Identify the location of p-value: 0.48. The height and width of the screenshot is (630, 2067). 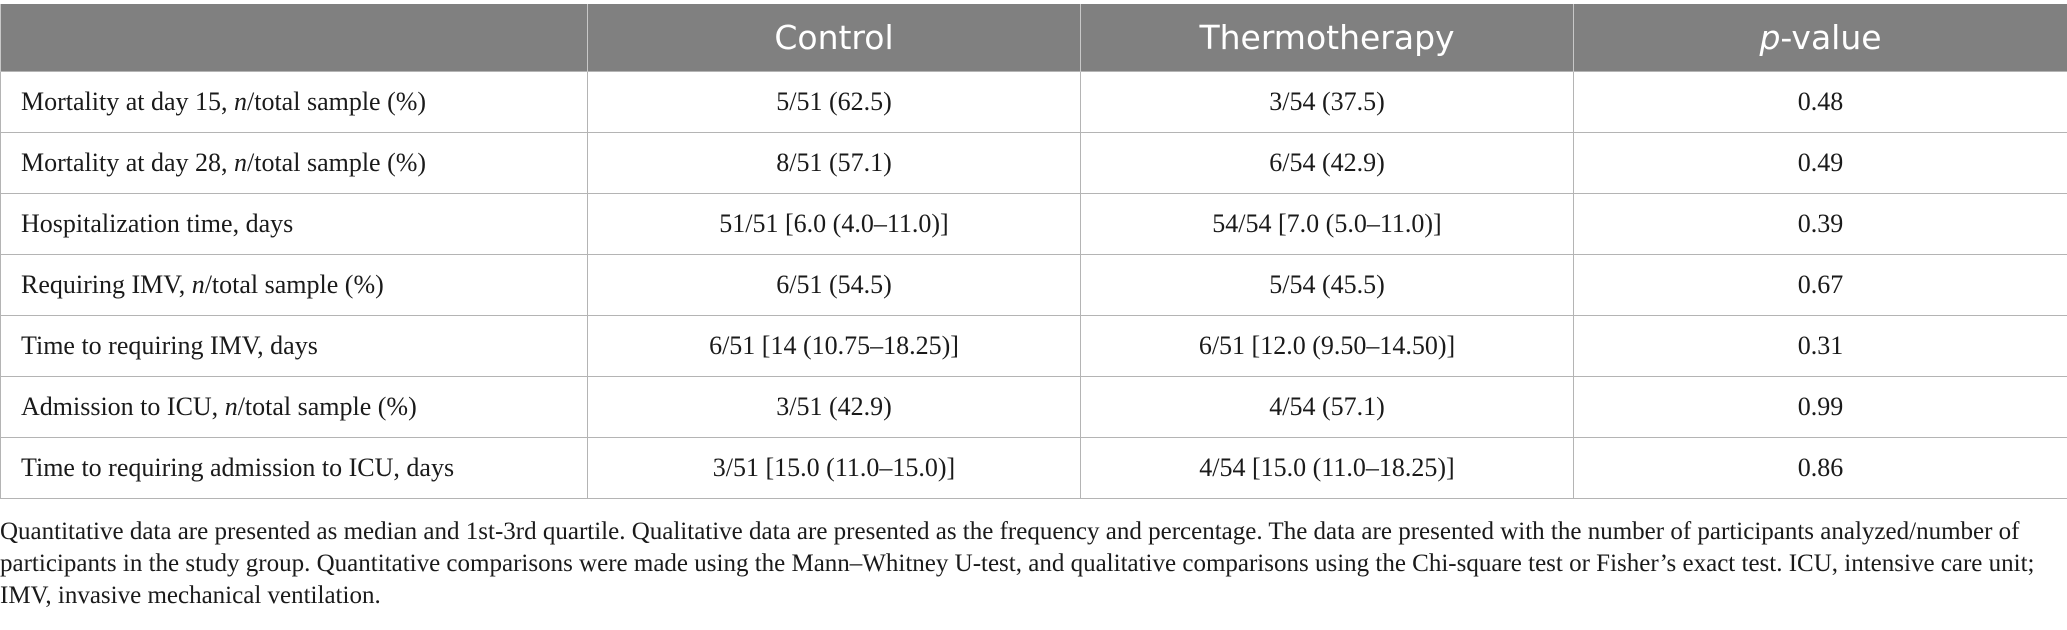
(1820, 102).